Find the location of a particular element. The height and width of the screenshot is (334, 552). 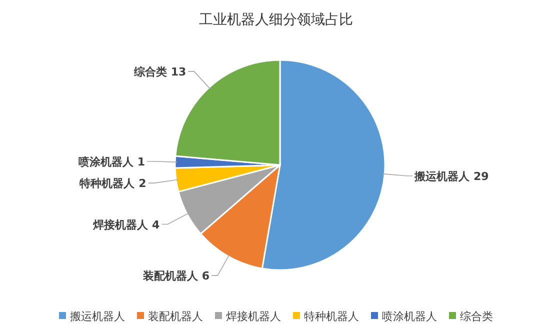

legend-label: 特种机器人 is located at coordinates (331, 316).